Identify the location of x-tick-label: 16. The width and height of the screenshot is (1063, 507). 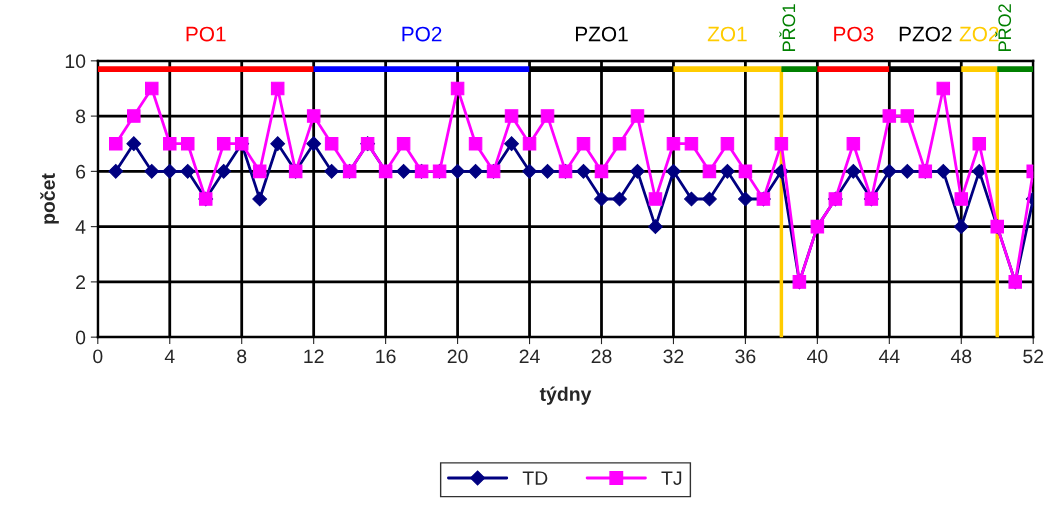
(386, 356).